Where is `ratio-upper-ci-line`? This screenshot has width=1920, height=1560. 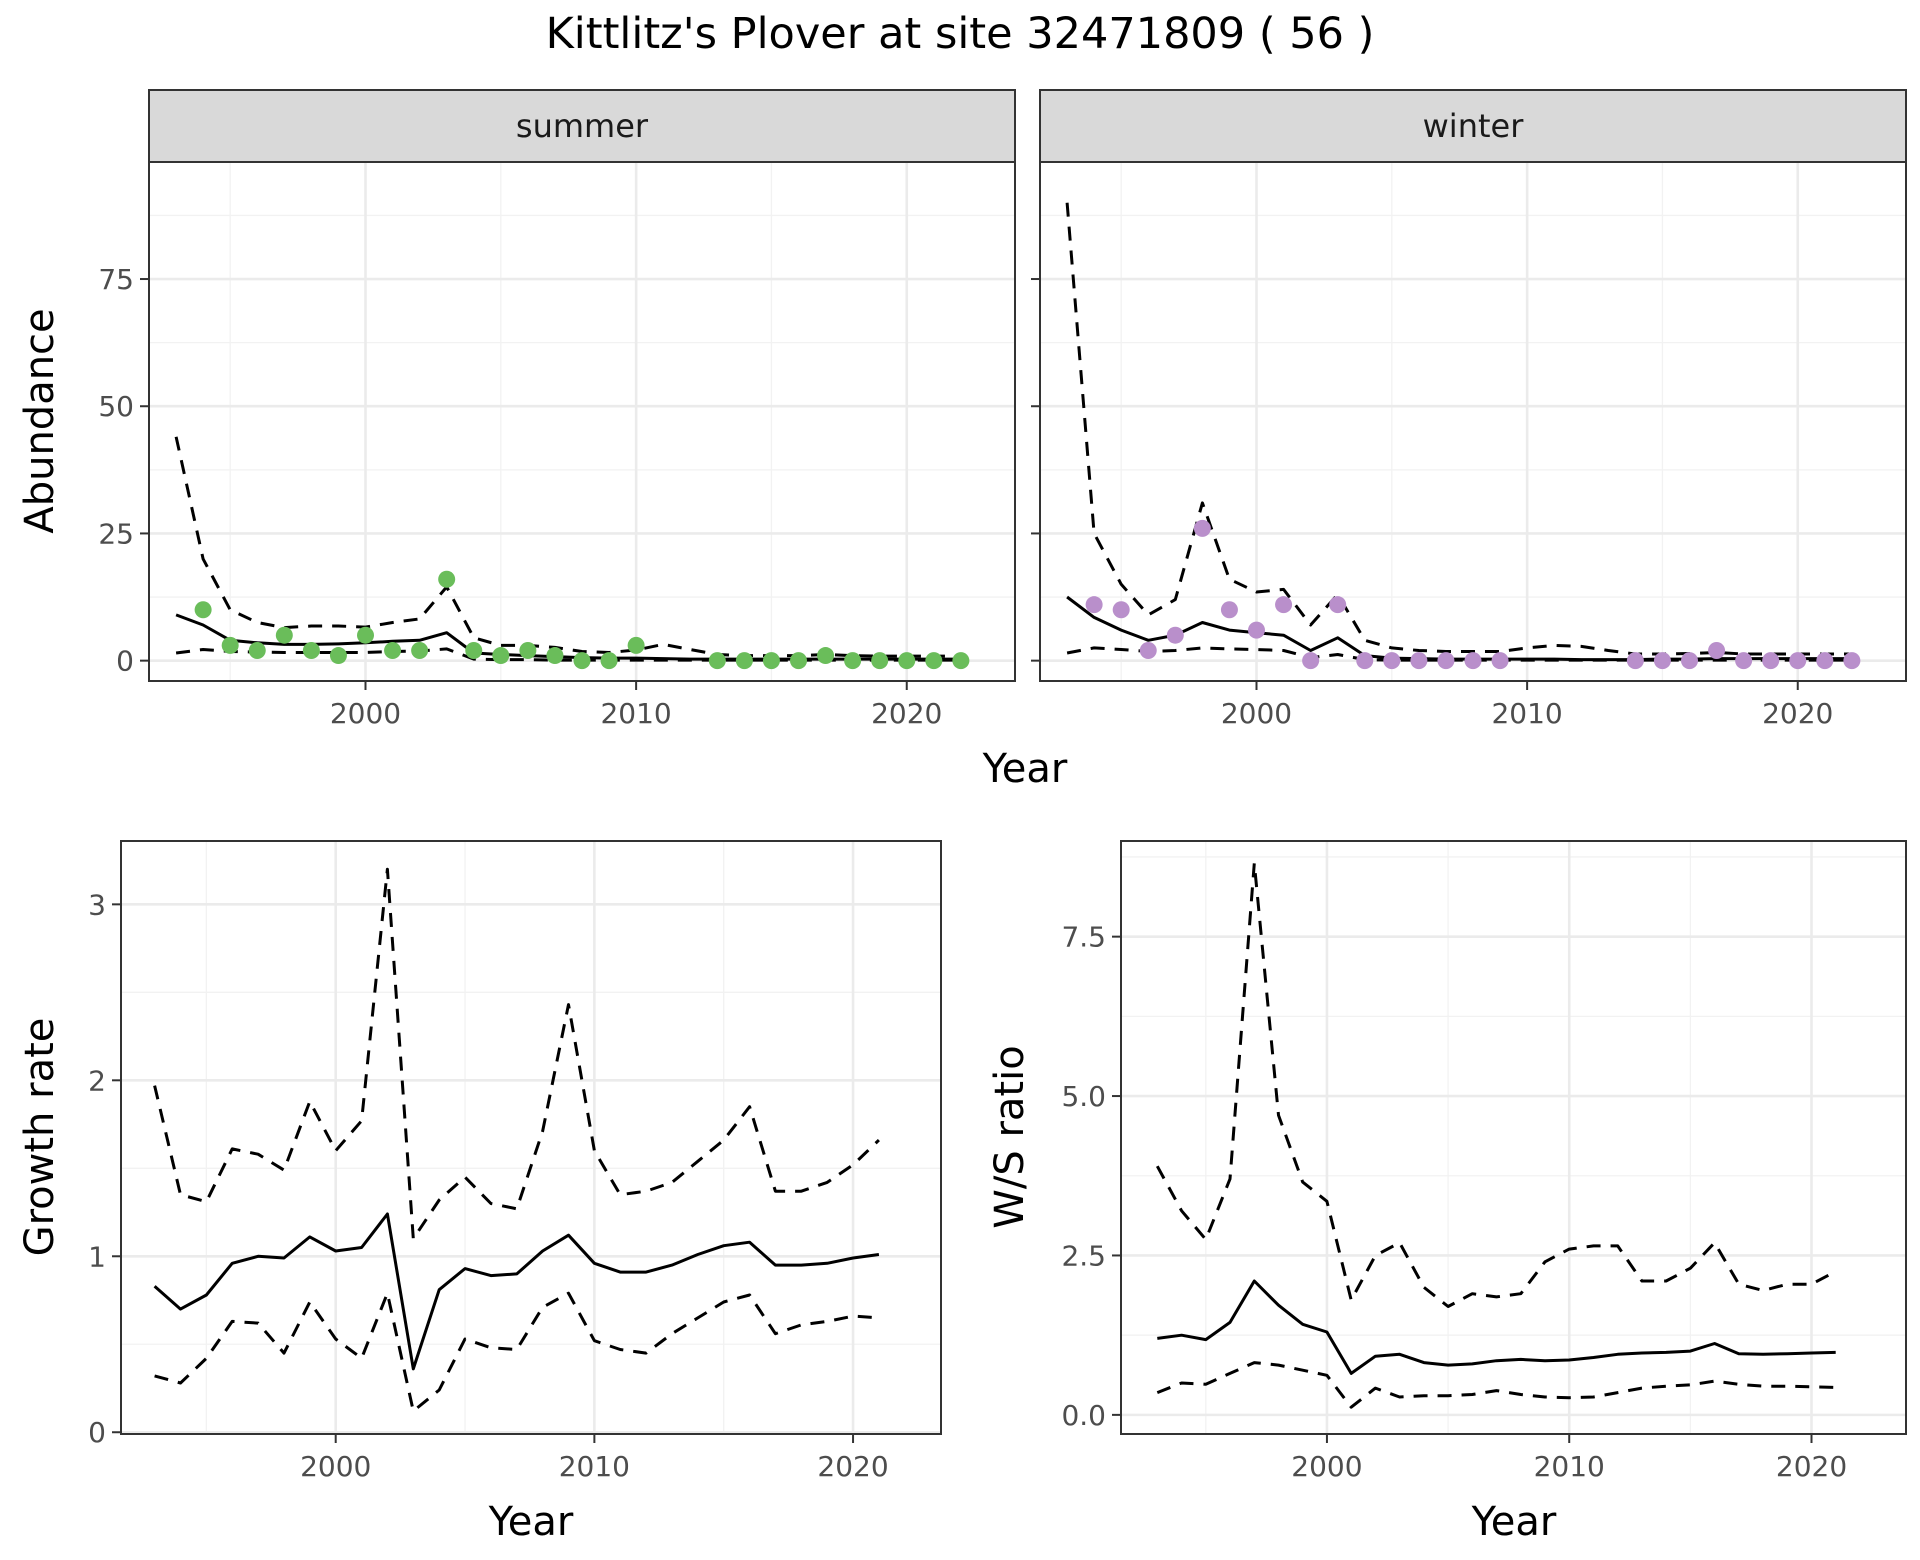 ratio-upper-ci-line is located at coordinates (1496, 1084).